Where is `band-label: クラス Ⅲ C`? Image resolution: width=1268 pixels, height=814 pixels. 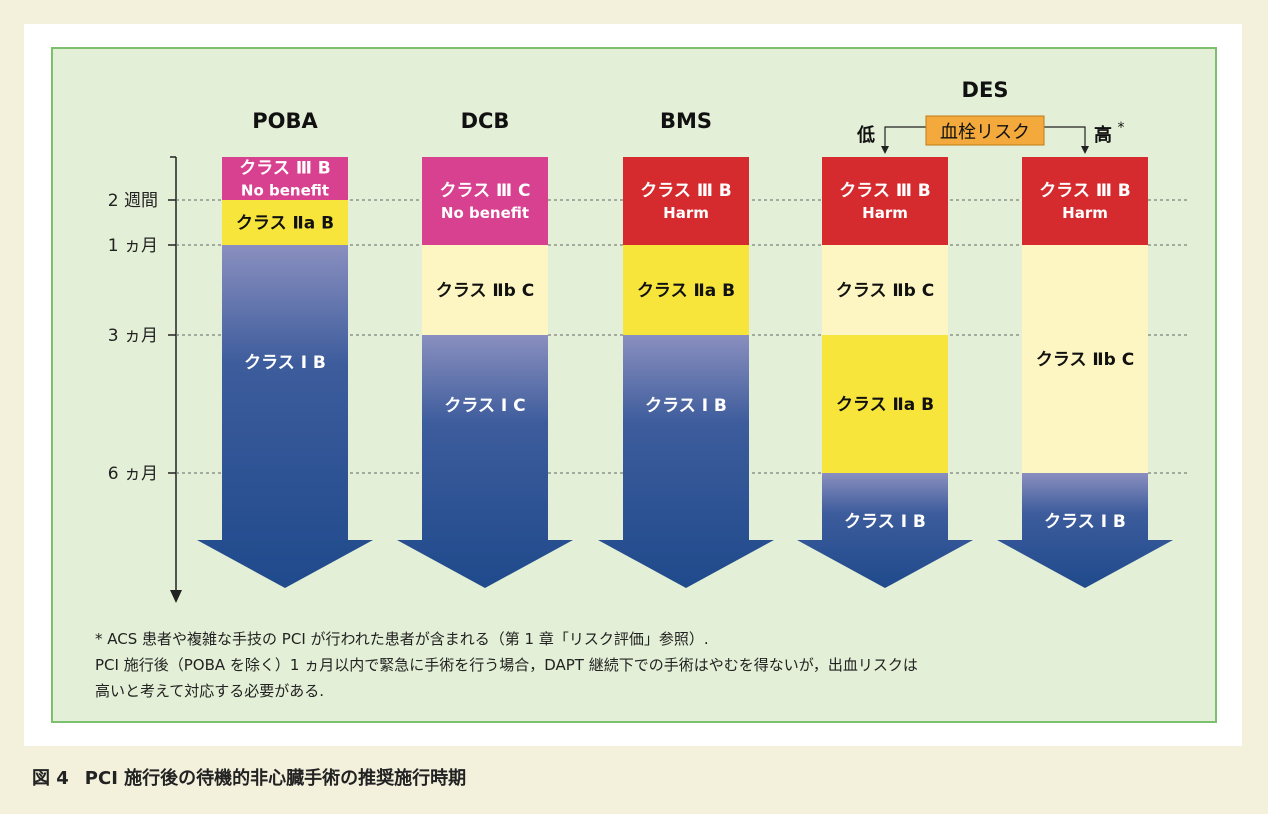
band-label: クラス Ⅲ C is located at coordinates (484, 191).